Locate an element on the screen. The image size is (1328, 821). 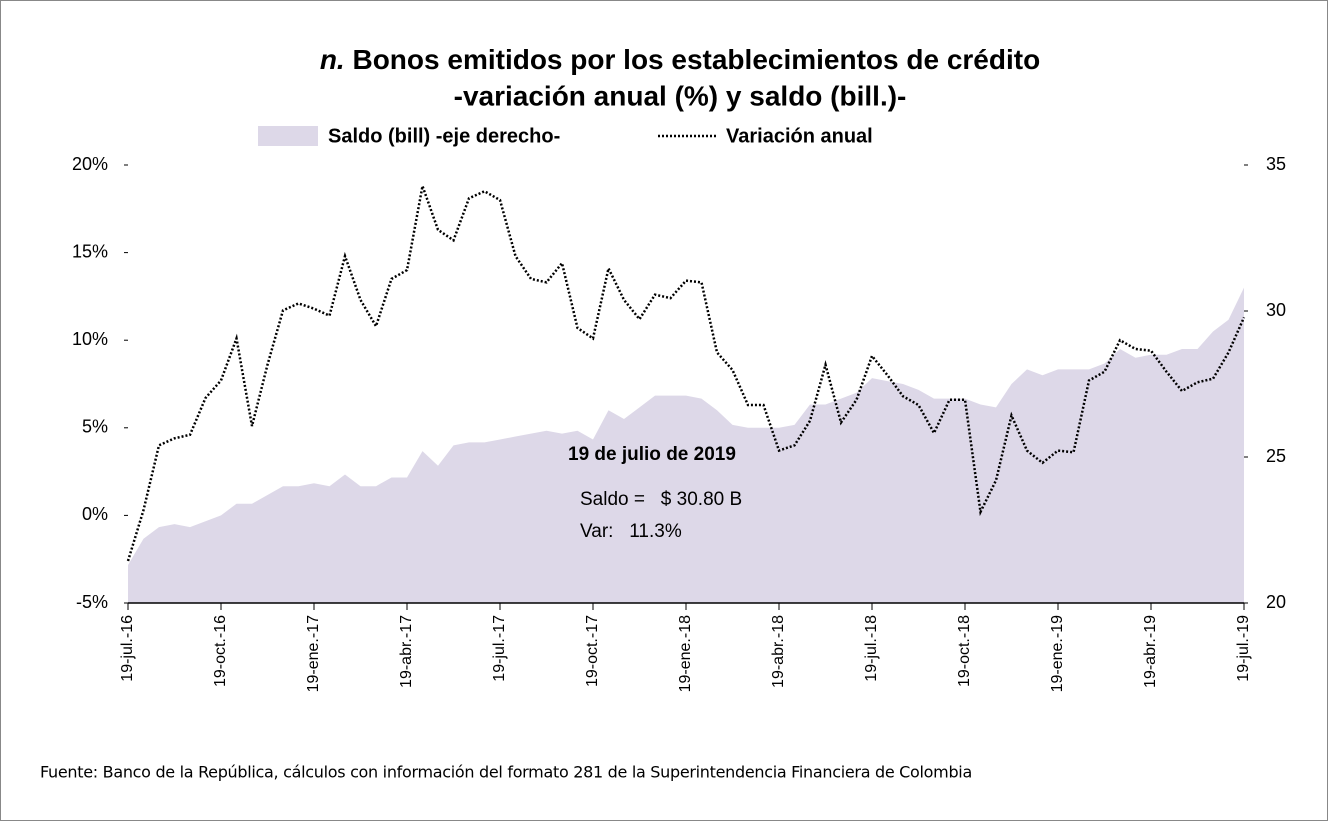
x-tick-label: 19-jul.-18 is located at coordinates (871, 648).